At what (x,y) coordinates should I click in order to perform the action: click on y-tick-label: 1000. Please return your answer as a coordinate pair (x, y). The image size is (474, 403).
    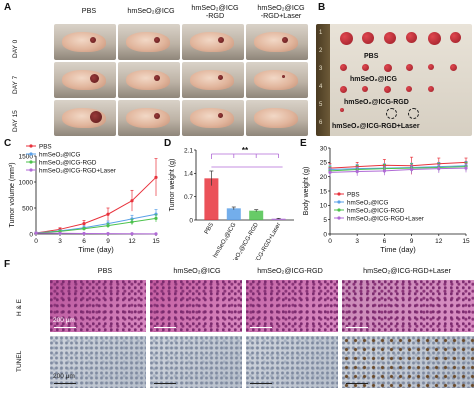
    Looking at the image, I should click on (26, 182).